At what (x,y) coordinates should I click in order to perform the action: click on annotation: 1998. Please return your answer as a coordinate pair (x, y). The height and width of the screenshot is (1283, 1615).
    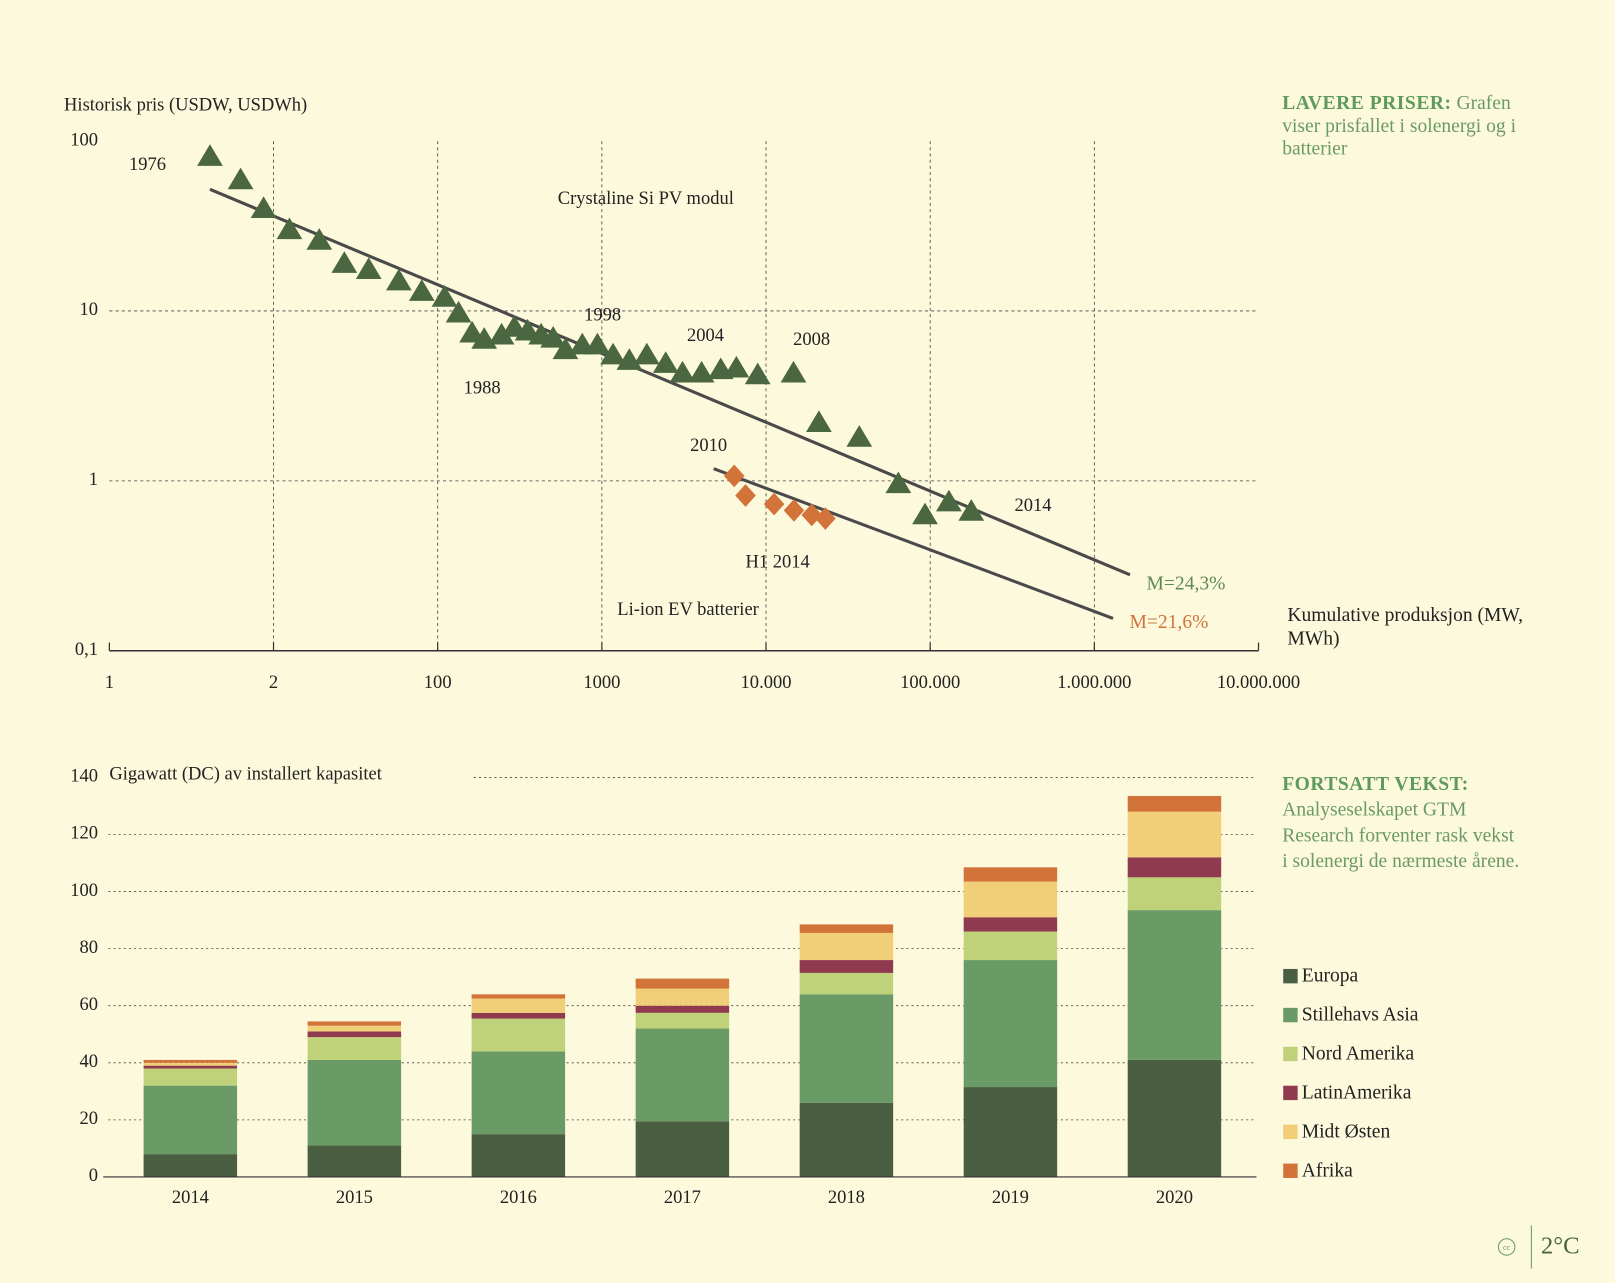
    Looking at the image, I should click on (602, 314).